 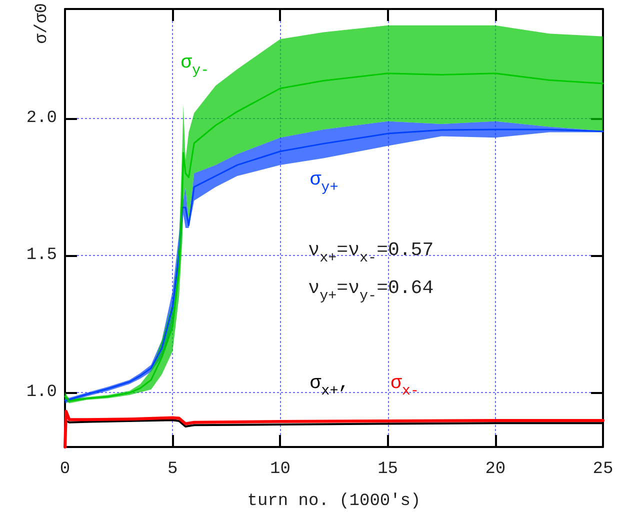 I want to click on x-tick-label: 0, so click(x=65, y=469).